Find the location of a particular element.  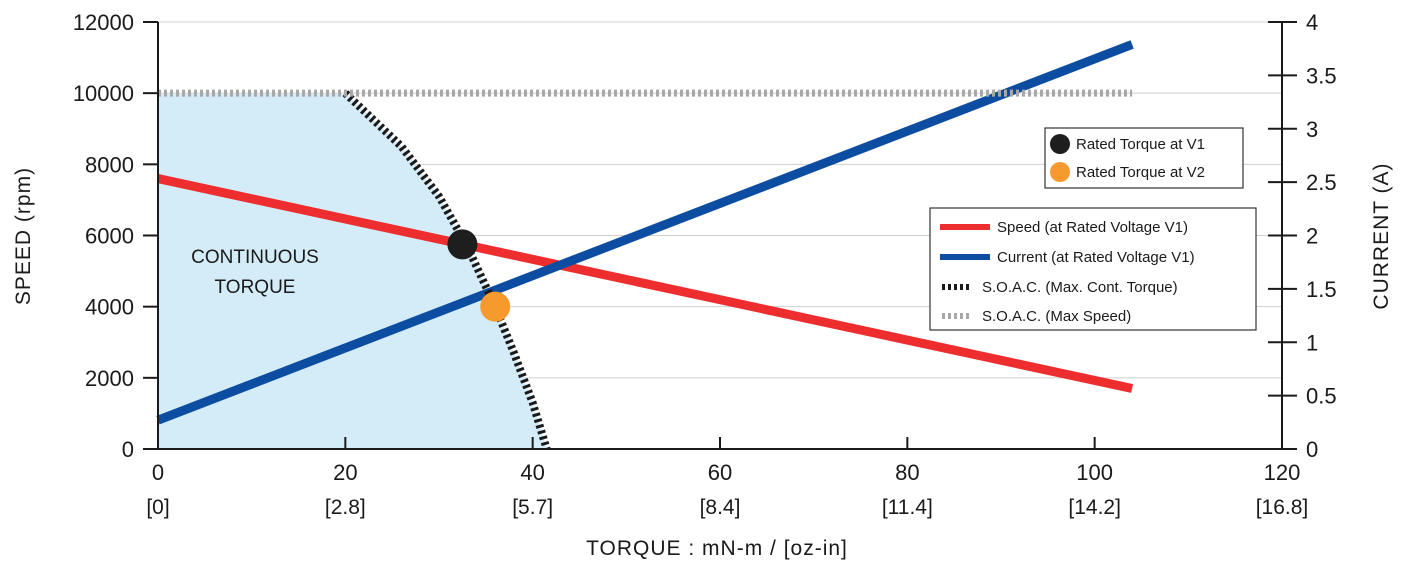

x-tick-sublabel-0: [0] is located at coordinates (157, 507).